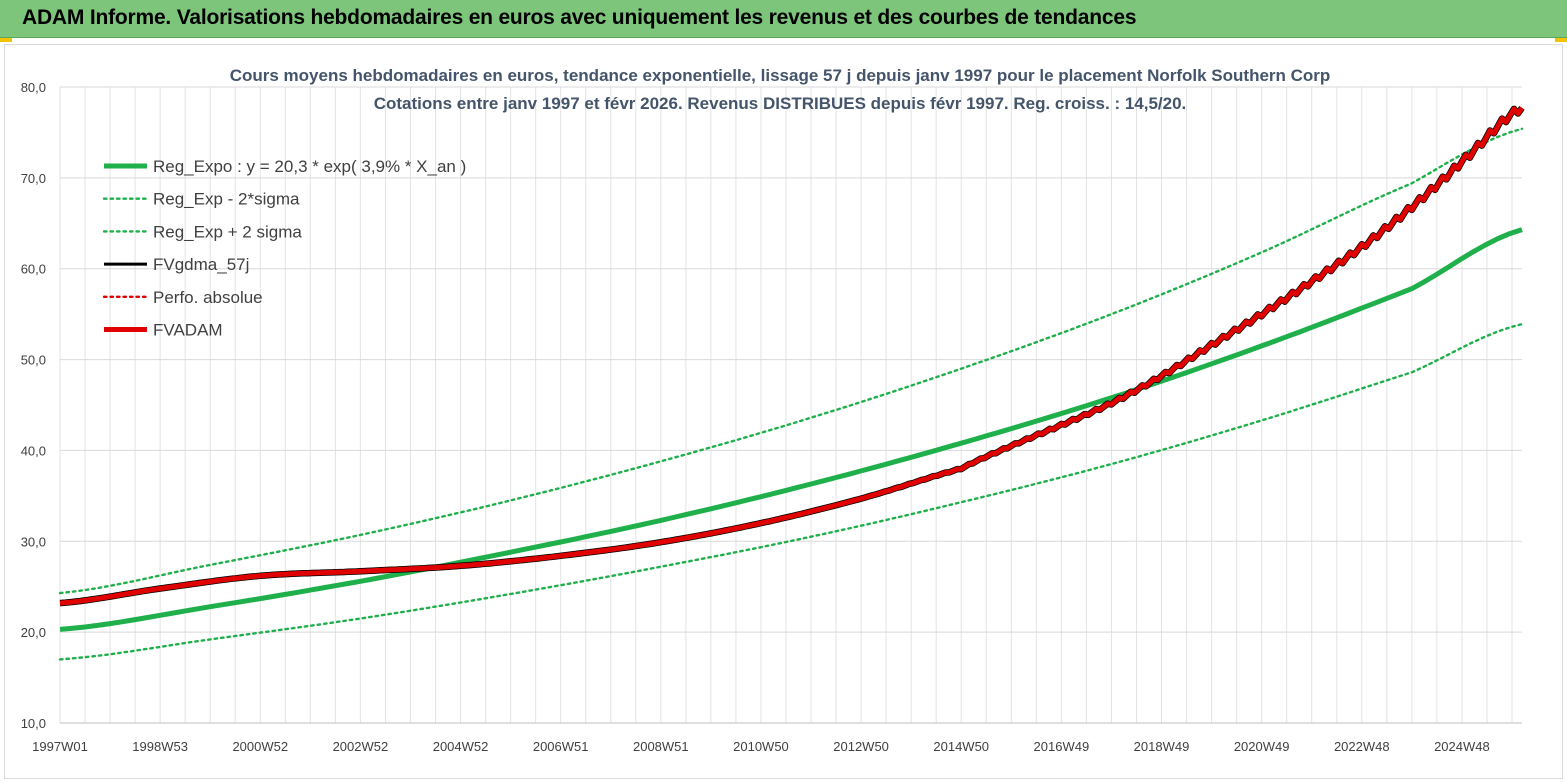  Describe the element at coordinates (60, 746) in the screenshot. I see `x-tick-label: 1997W01` at that location.